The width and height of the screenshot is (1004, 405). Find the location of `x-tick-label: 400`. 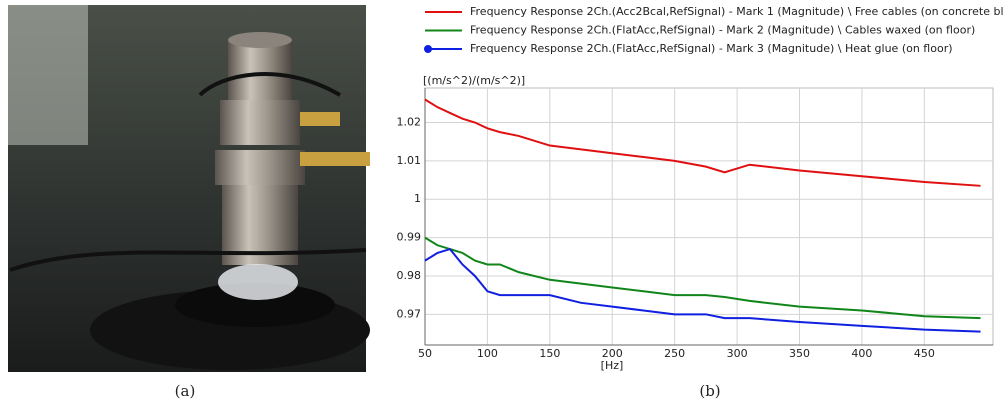

x-tick-label: 400 is located at coordinates (861, 353).